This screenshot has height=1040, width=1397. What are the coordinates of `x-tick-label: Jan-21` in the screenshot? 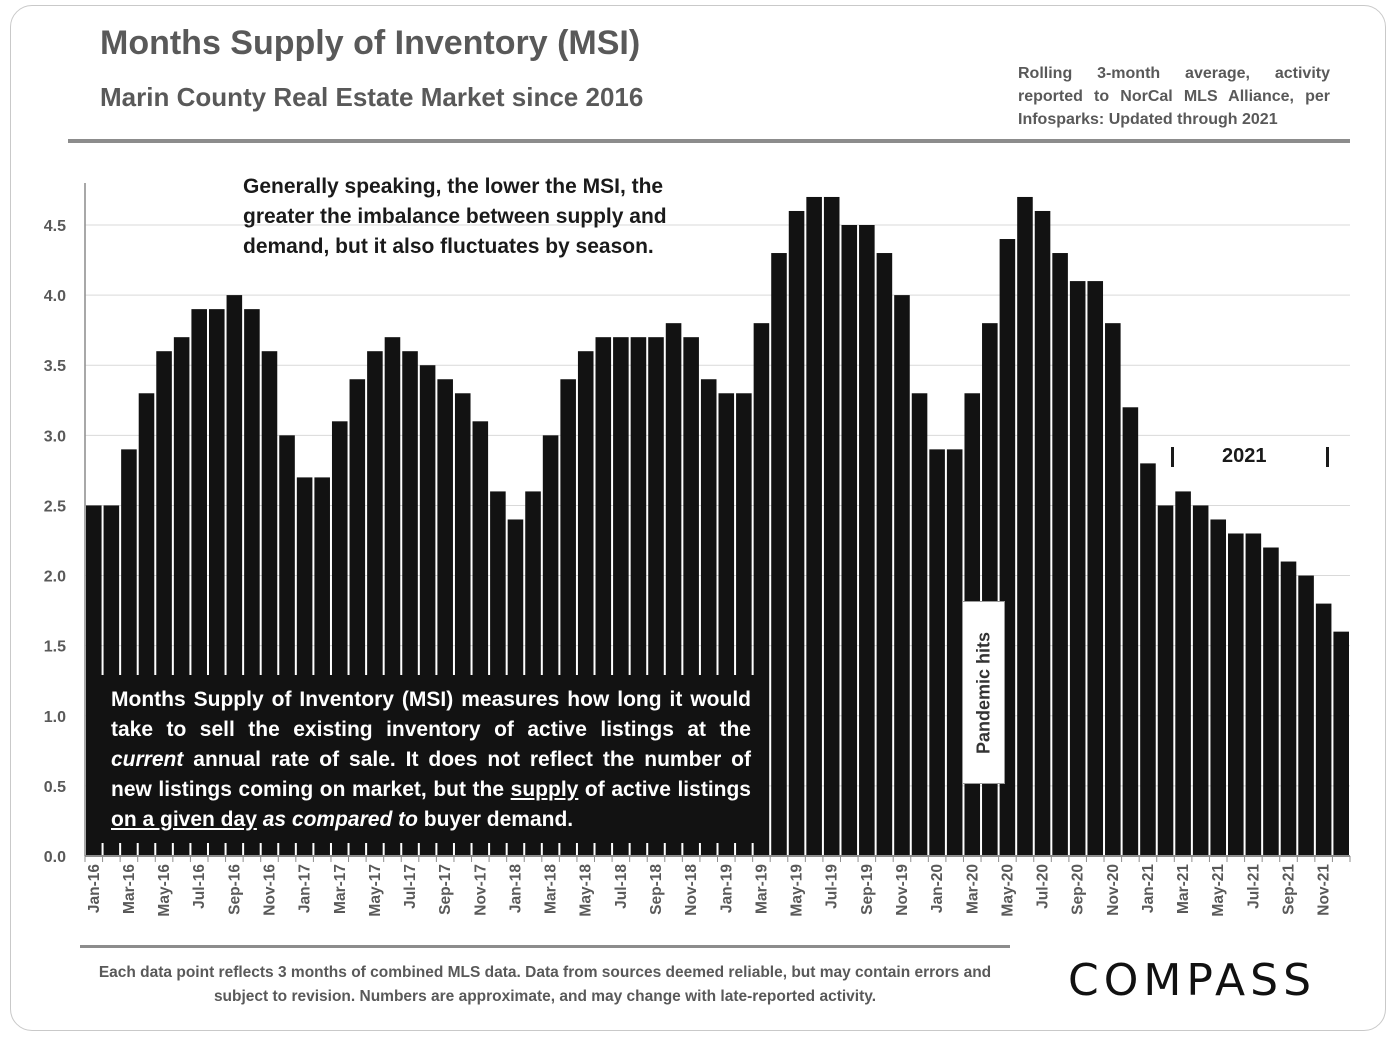 It's located at (1148, 888).